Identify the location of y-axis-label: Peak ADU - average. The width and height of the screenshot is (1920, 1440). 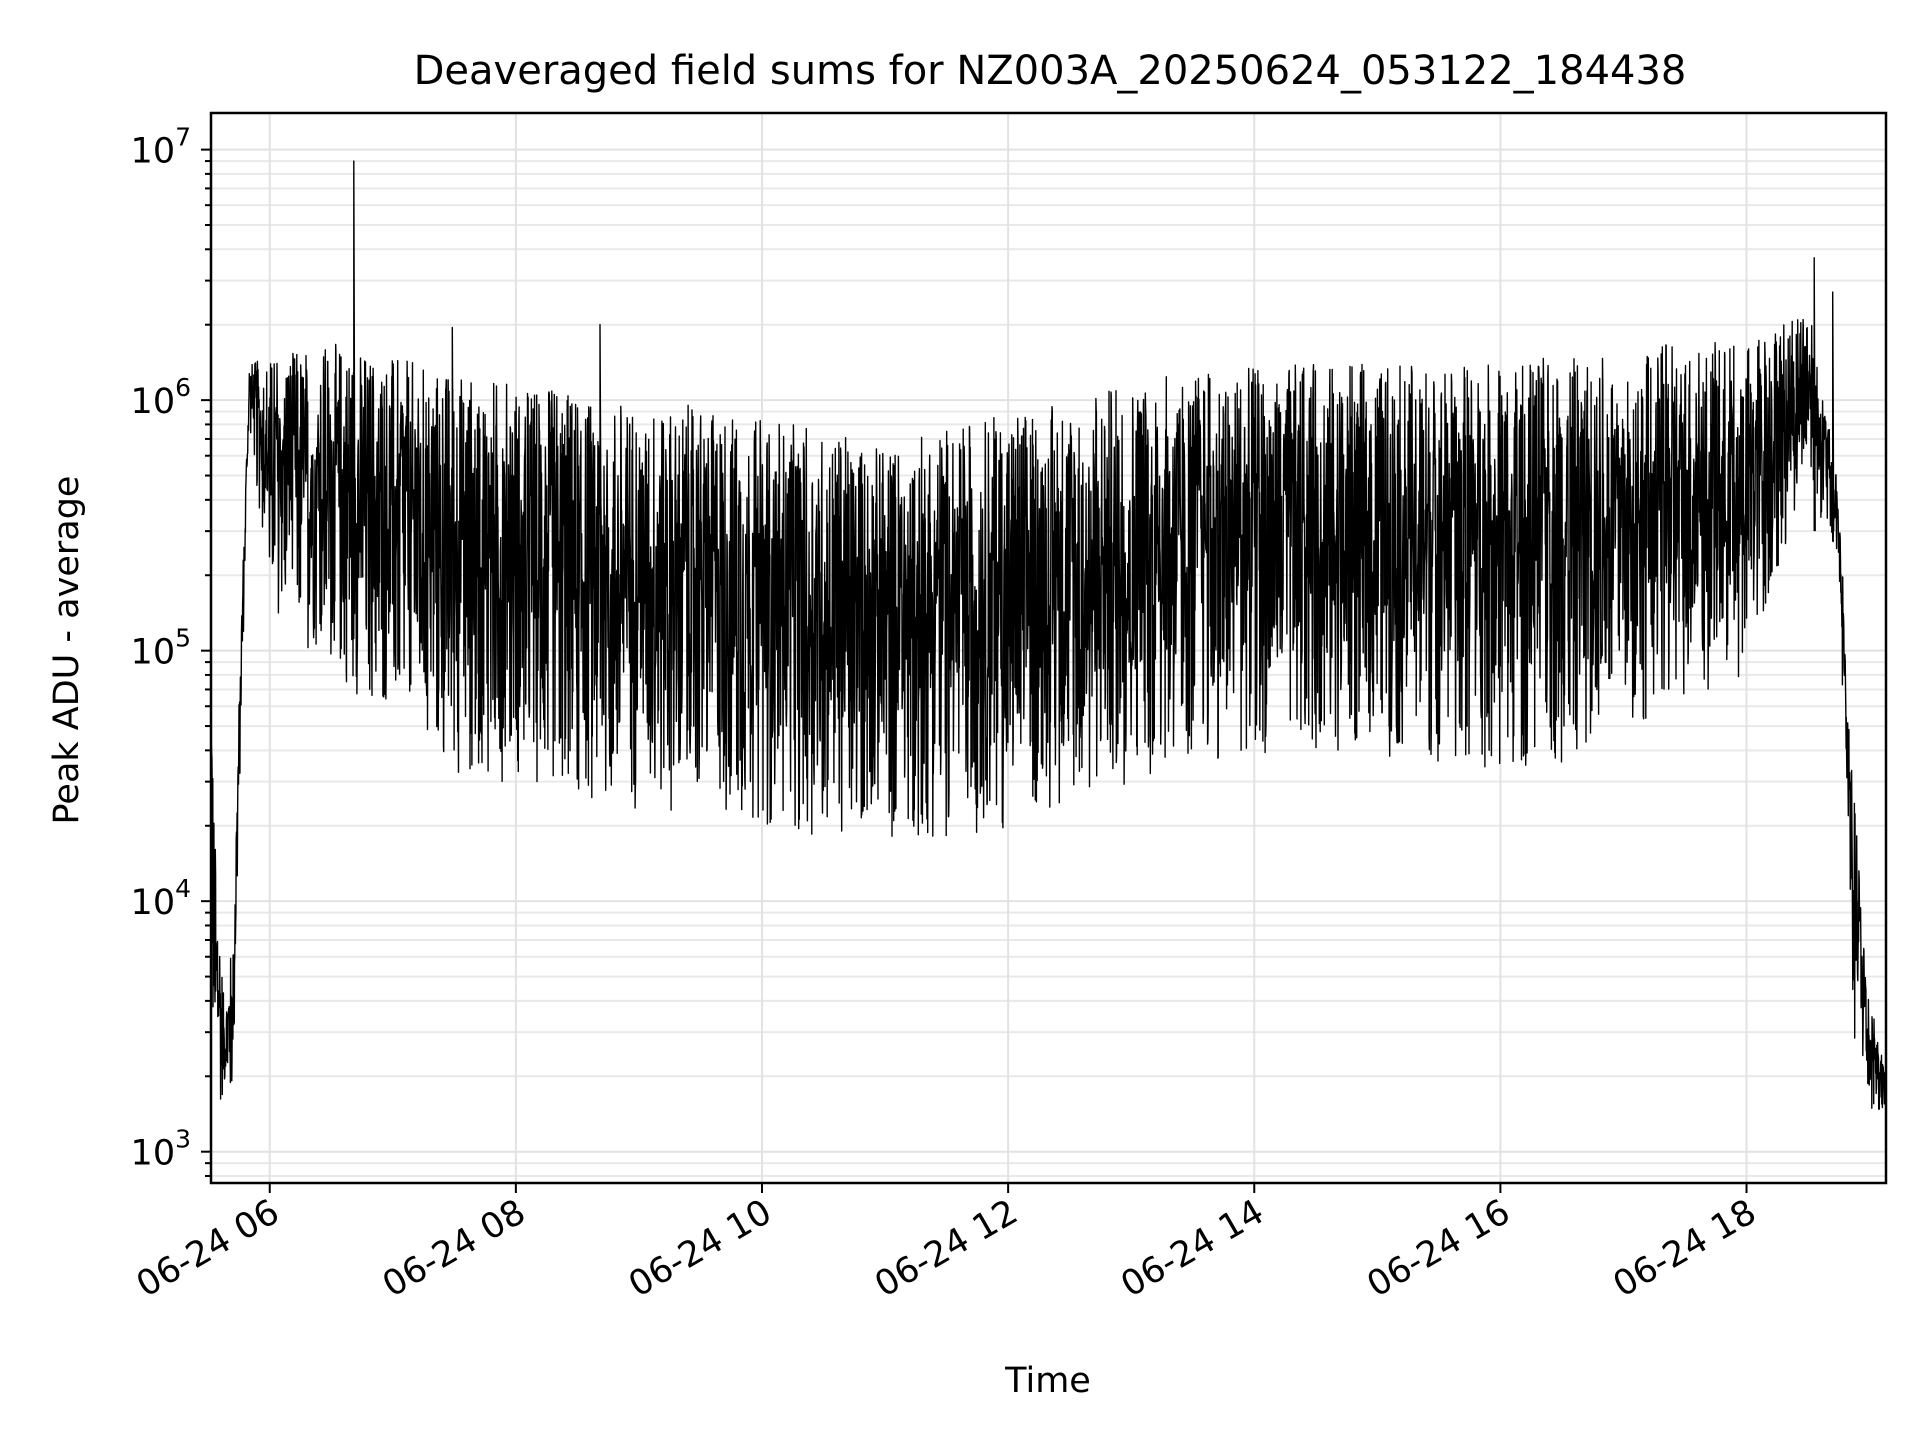
(67, 650).